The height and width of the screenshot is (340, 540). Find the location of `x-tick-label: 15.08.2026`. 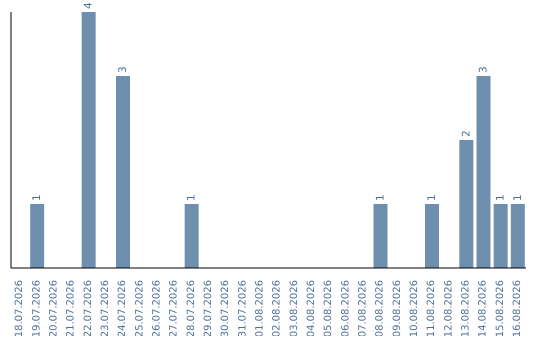

x-tick-label: 15.08.2026 is located at coordinates (500, 309).